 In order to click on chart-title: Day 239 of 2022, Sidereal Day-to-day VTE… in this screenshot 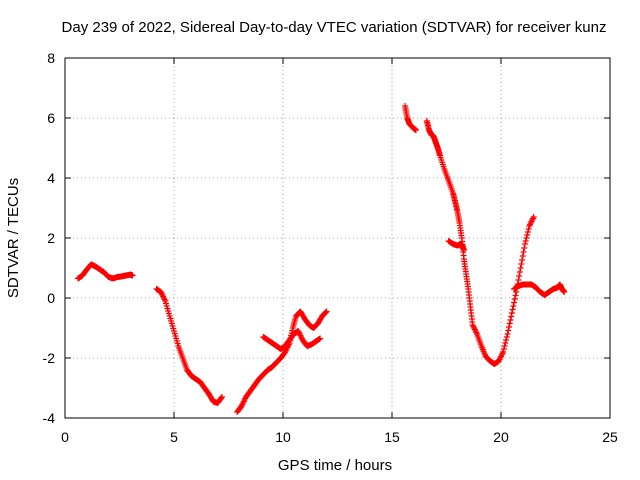, I will do `click(334, 27)`.